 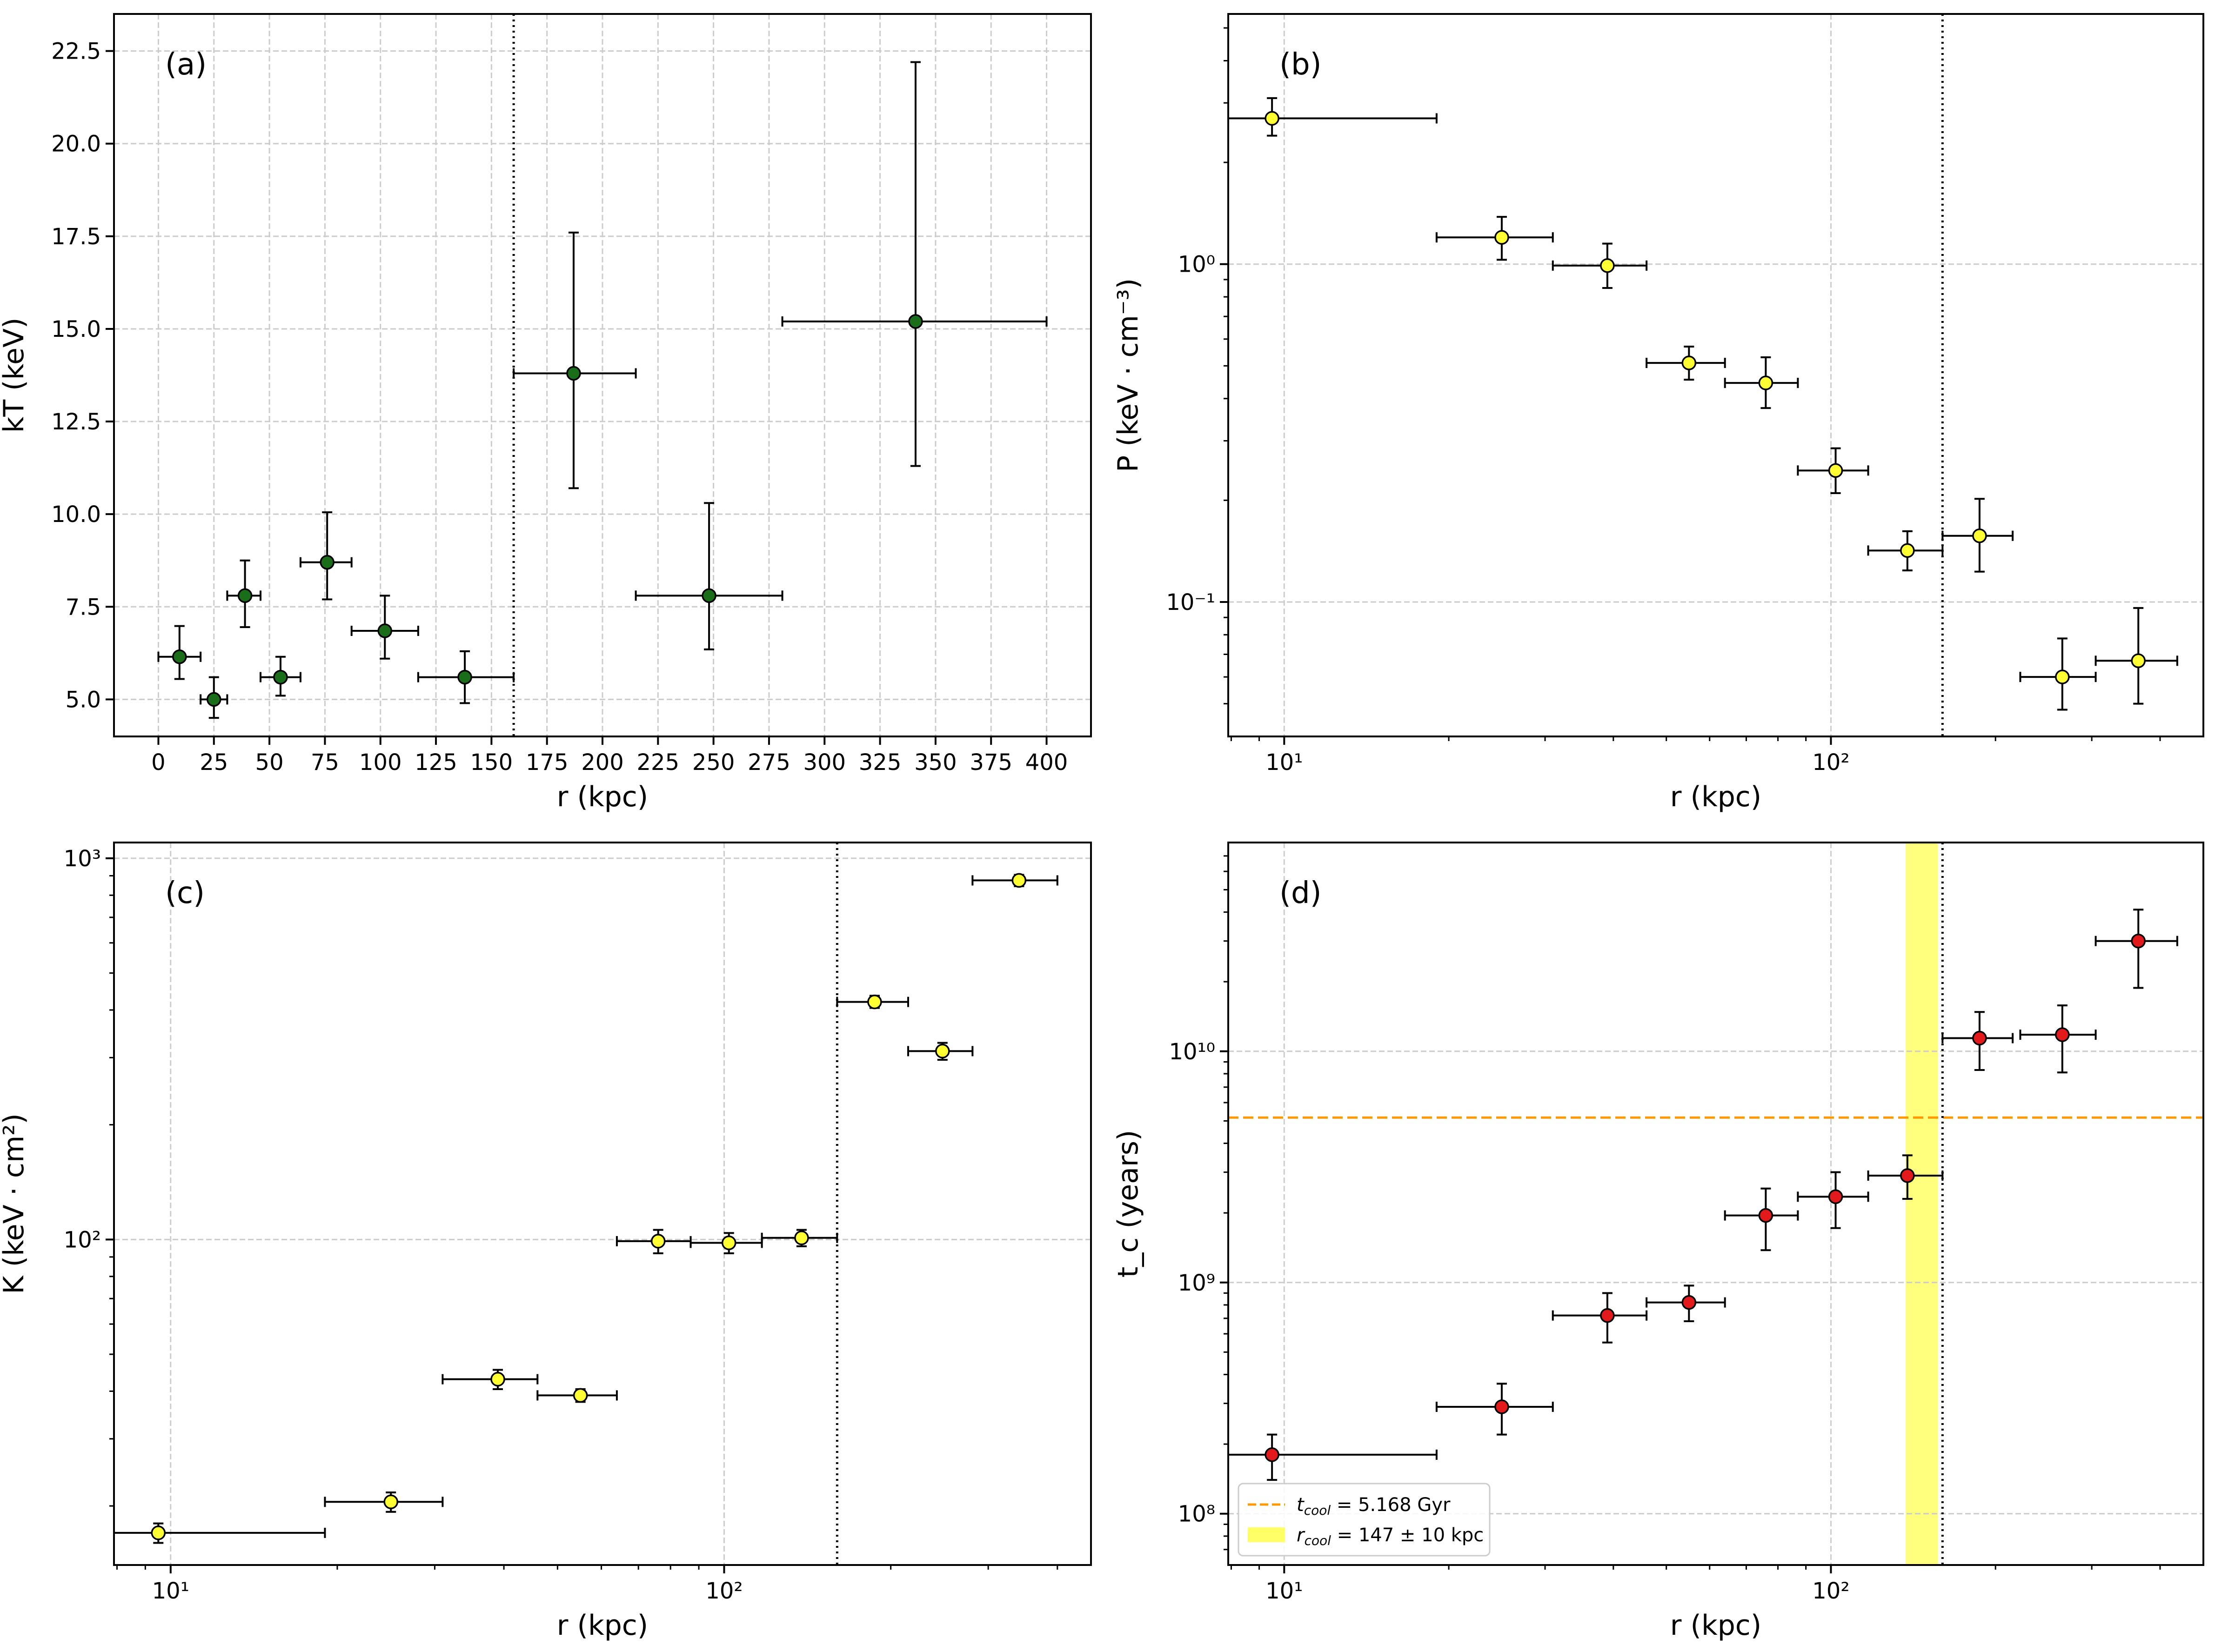 I want to click on x-tick-label: 275, so click(x=769, y=762).